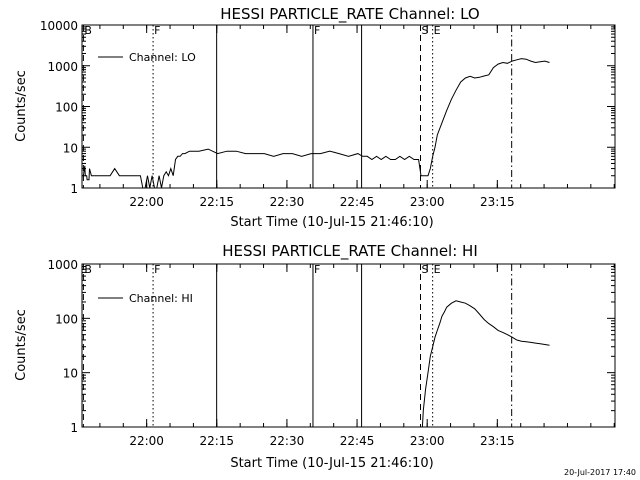 The height and width of the screenshot is (480, 640). Describe the element at coordinates (59, 26) in the screenshot. I see `y-tick-label: 10000` at that location.